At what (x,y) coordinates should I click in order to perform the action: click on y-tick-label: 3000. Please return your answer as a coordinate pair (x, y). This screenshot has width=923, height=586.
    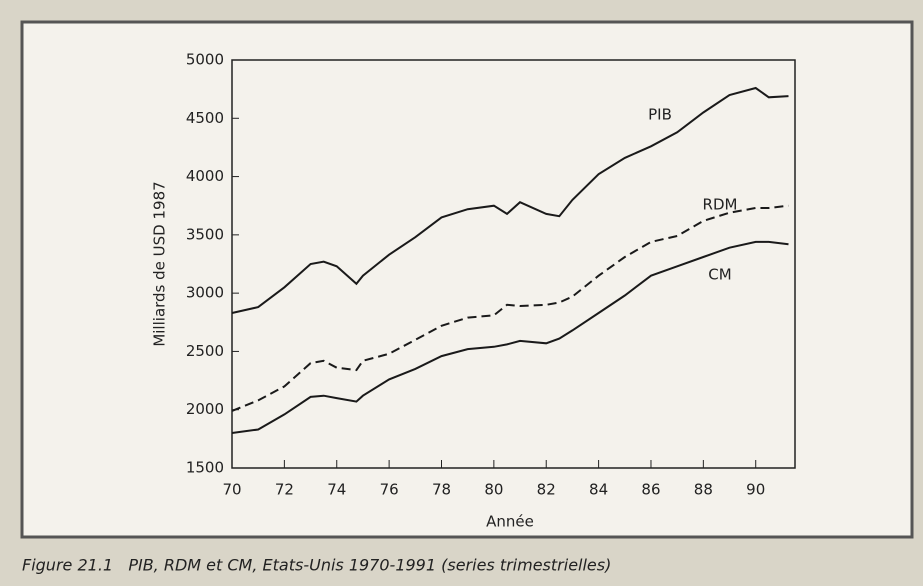
    Looking at the image, I should click on (205, 293).